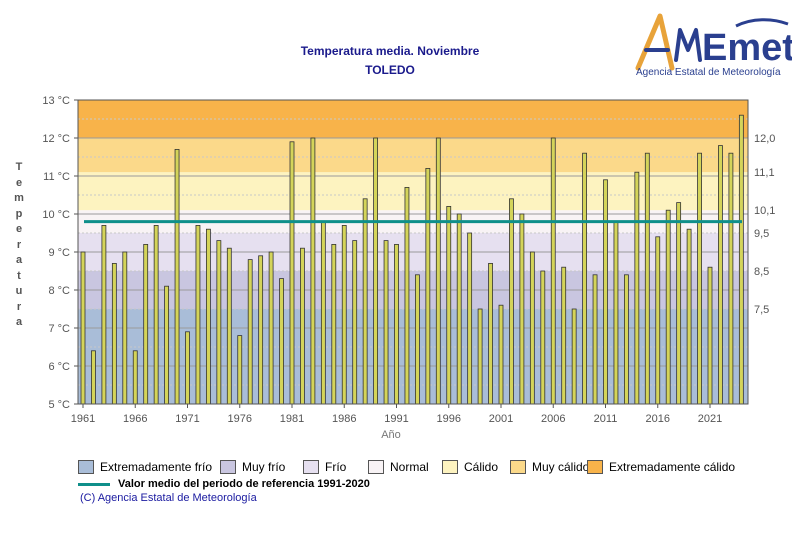  Describe the element at coordinates (747, 48) in the screenshot. I see `svg-text: Emet` at that location.